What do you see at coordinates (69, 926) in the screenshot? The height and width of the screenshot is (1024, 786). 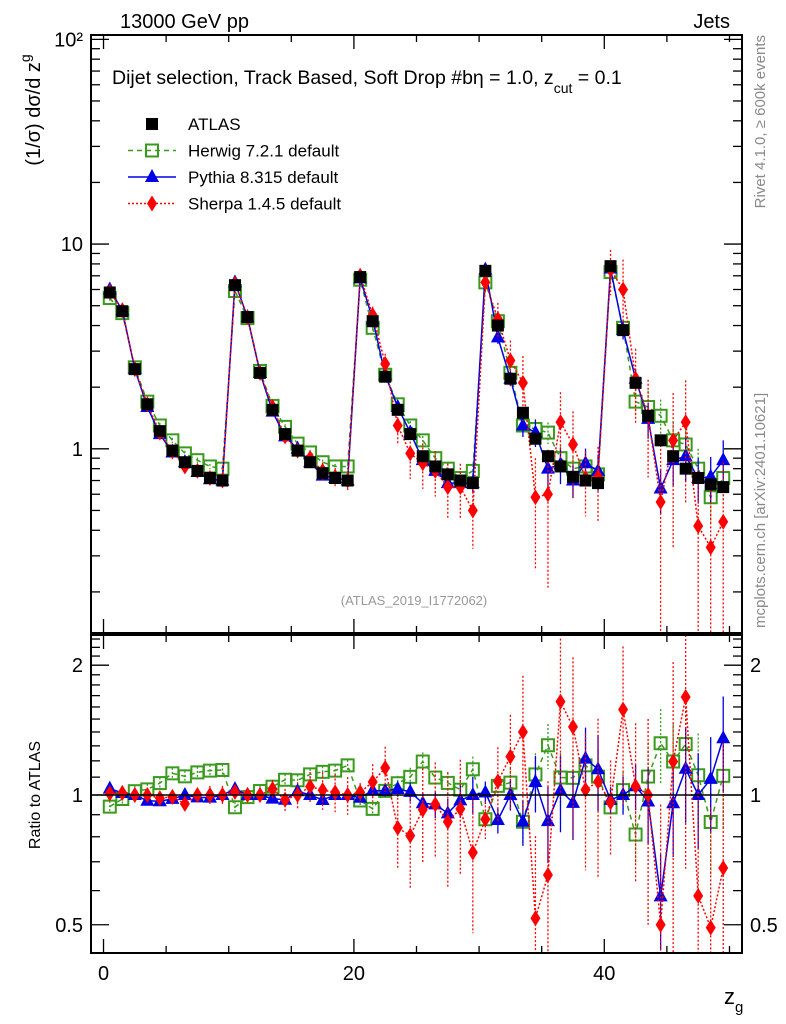 I see `ratio-tick-label: 0.5` at bounding box center [69, 926].